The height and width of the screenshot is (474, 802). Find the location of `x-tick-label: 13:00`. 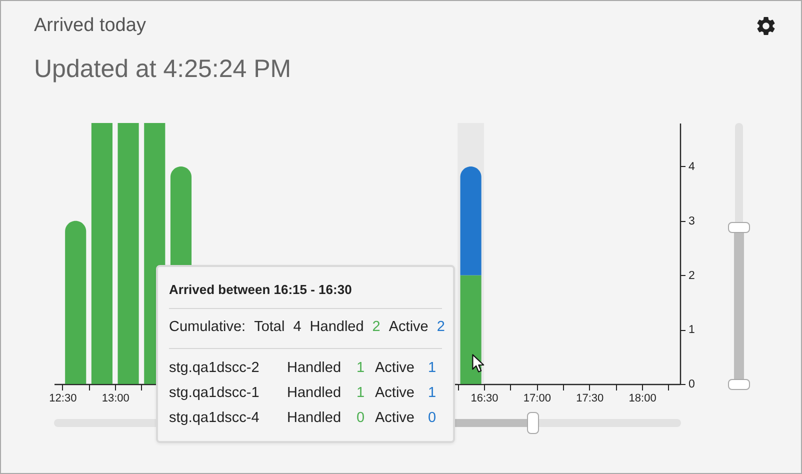

x-tick-label: 13:00 is located at coordinates (116, 398).